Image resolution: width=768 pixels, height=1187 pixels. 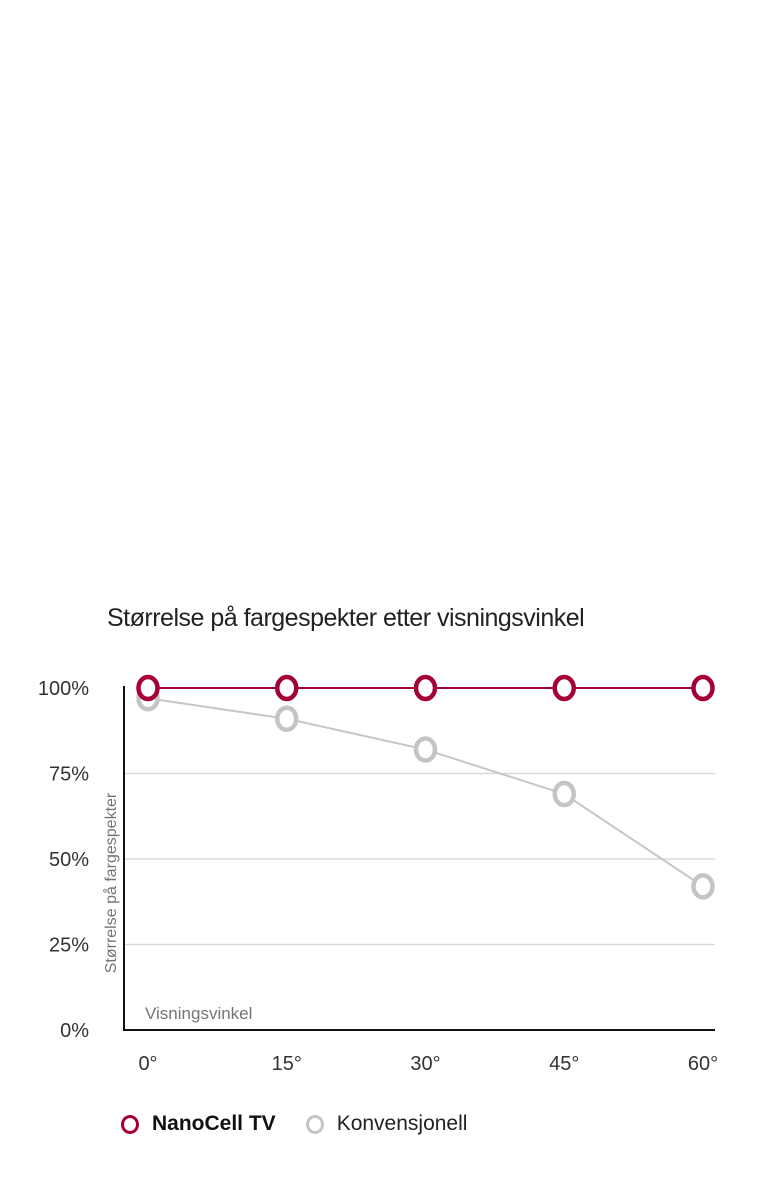 I want to click on legend-label-nanocell: NanoCell TV, so click(x=214, y=1123).